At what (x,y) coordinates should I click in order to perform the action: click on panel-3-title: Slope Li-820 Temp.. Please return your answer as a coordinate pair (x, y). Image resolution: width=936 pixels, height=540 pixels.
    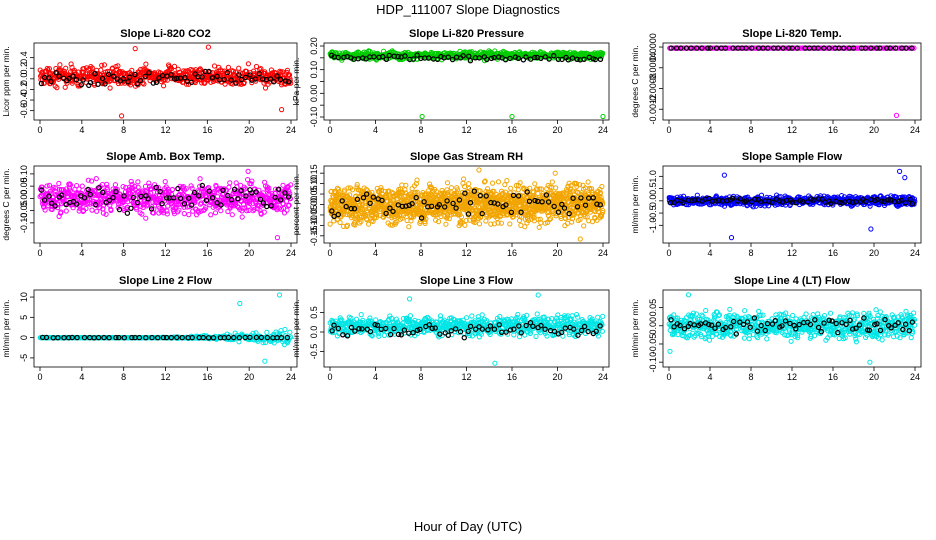
    Looking at the image, I should click on (791, 34).